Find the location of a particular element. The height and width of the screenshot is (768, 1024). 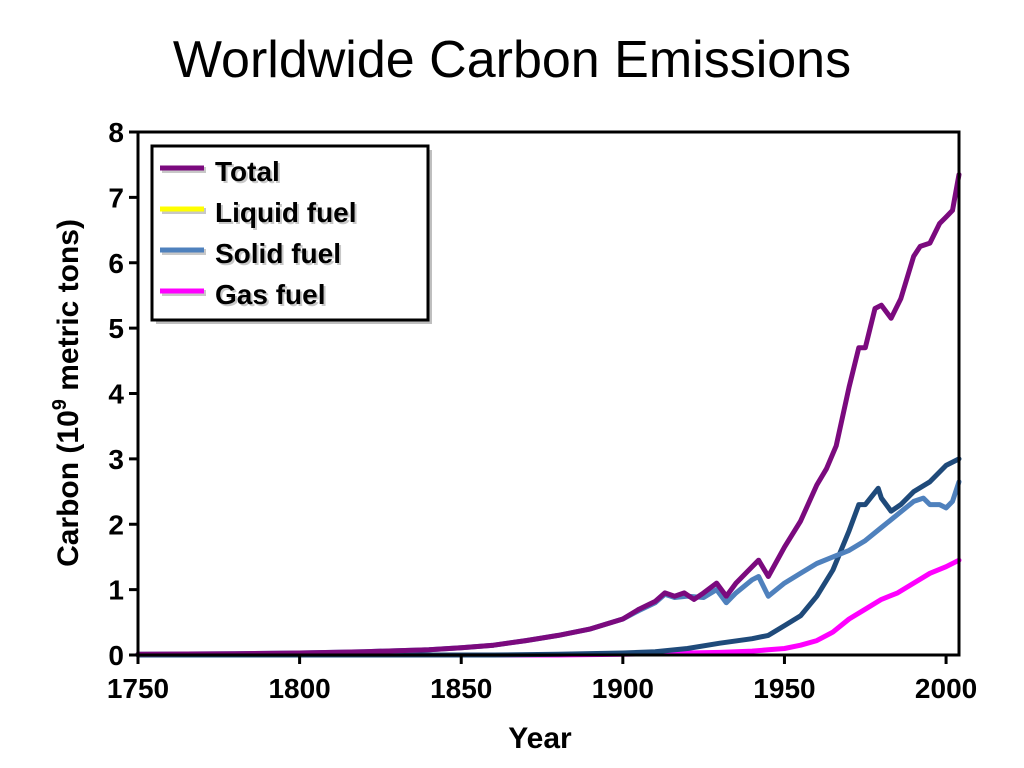

legend-label: Liquid fuel is located at coordinates (286, 212).